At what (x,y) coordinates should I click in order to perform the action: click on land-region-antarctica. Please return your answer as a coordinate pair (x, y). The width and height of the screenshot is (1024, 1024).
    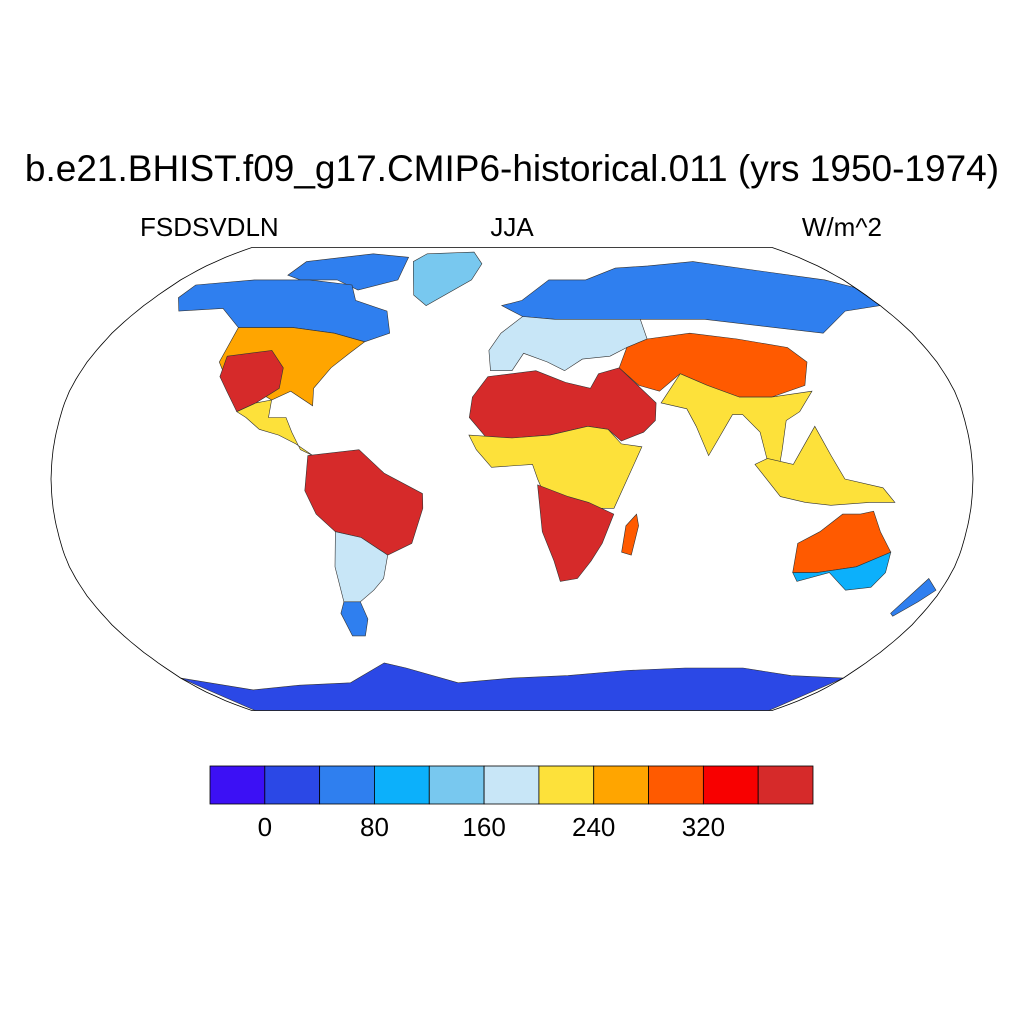
    Looking at the image, I should click on (512, 686).